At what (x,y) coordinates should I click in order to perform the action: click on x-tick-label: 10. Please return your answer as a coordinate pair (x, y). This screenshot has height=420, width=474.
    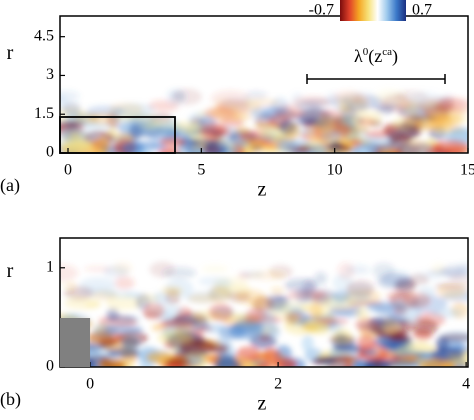
    Looking at the image, I should click on (335, 170).